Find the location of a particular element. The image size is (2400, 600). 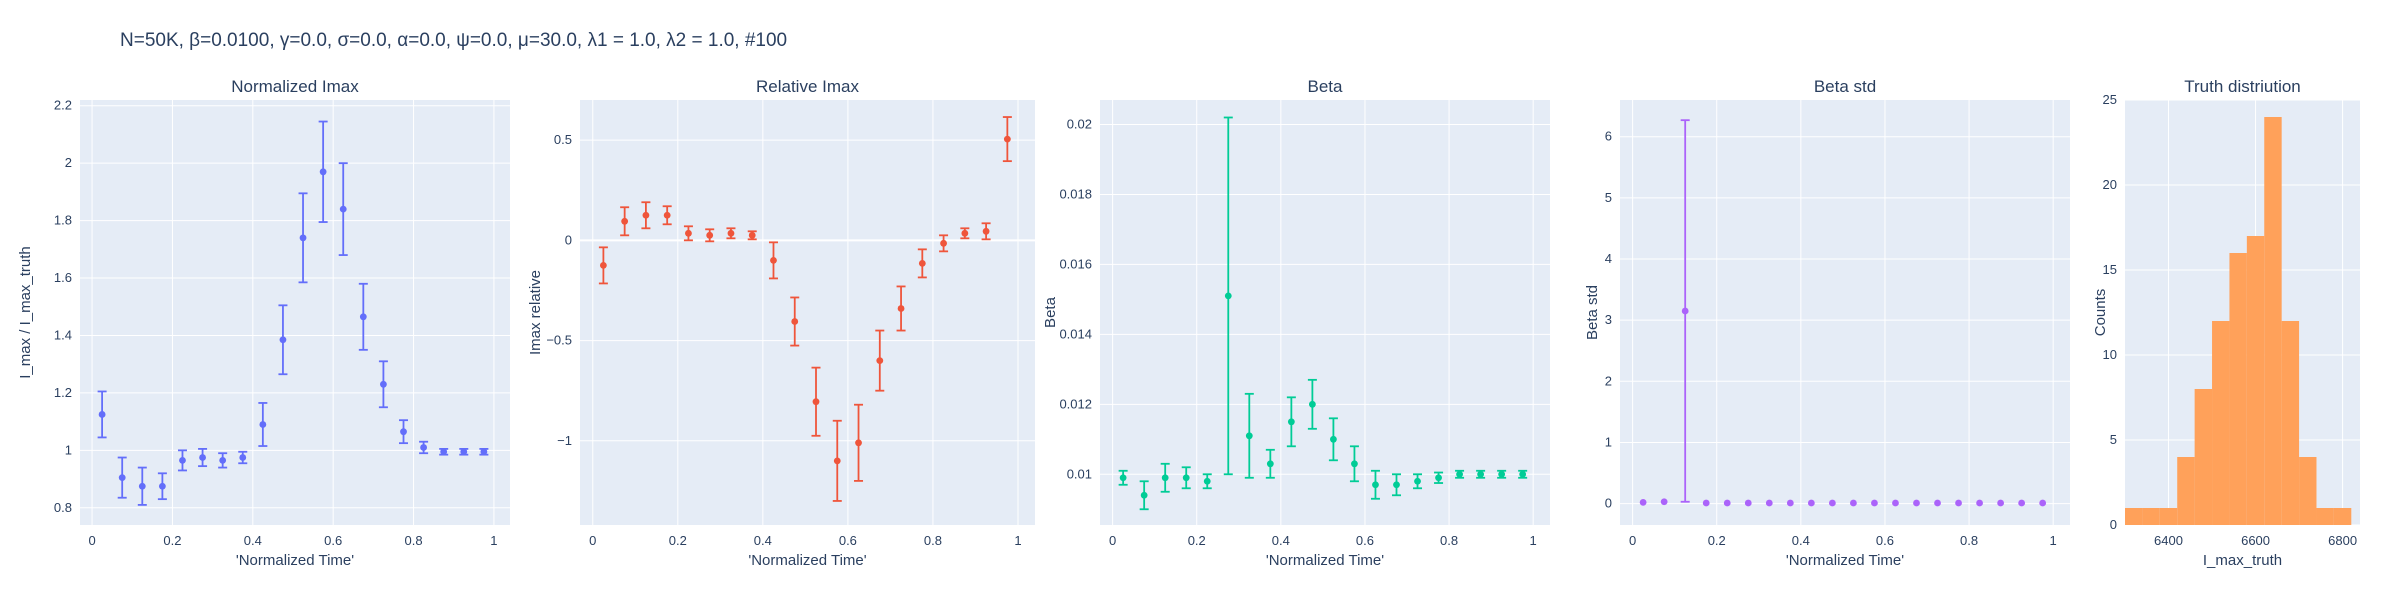

subplot-title: Beta std is located at coordinates (1845, 86).